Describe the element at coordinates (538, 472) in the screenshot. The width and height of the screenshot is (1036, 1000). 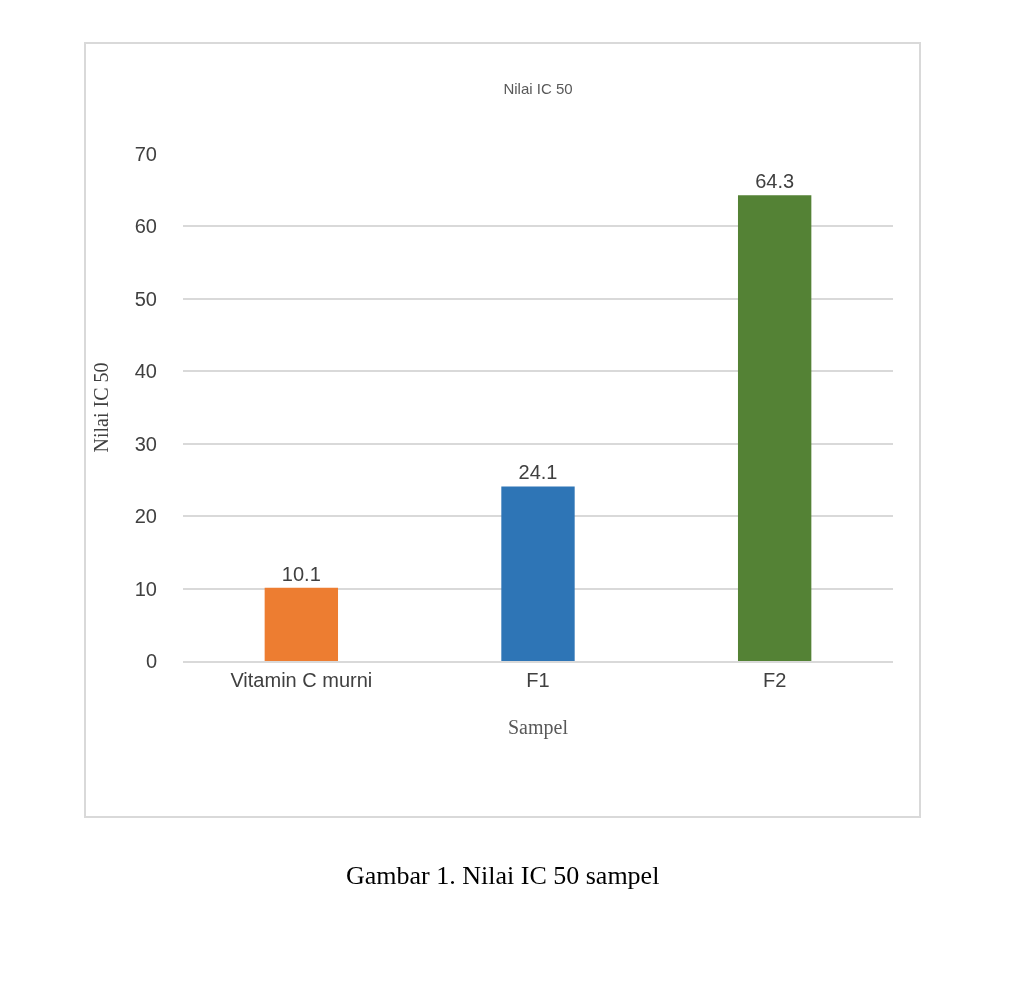
I see `data-label: 24.1` at that location.